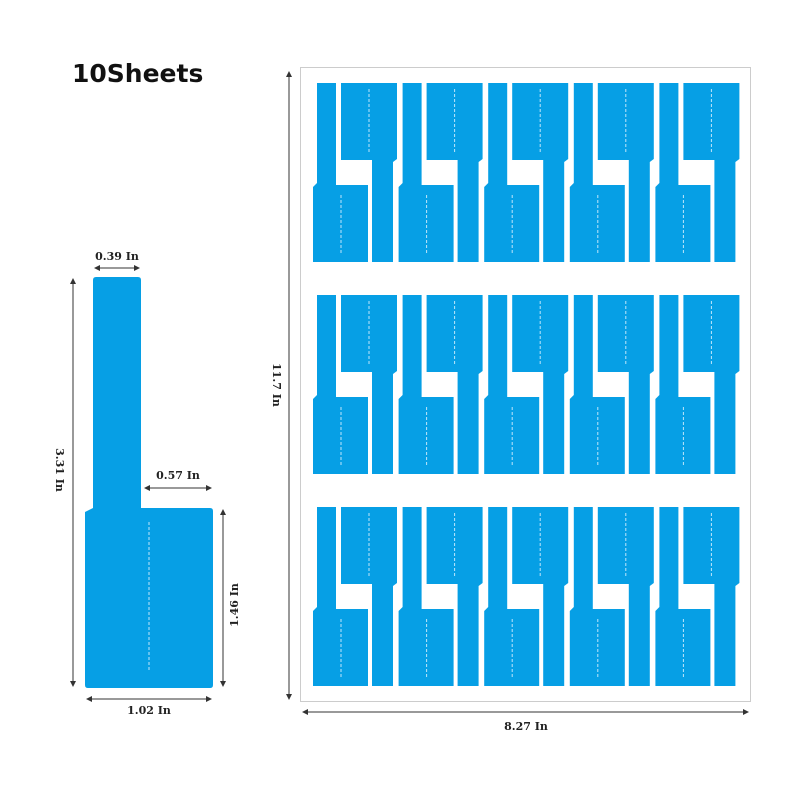 Image resolution: width=800 pixels, height=800 pixels. Describe the element at coordinates (137, 73) in the screenshot. I see `title: 10Sheets` at that location.